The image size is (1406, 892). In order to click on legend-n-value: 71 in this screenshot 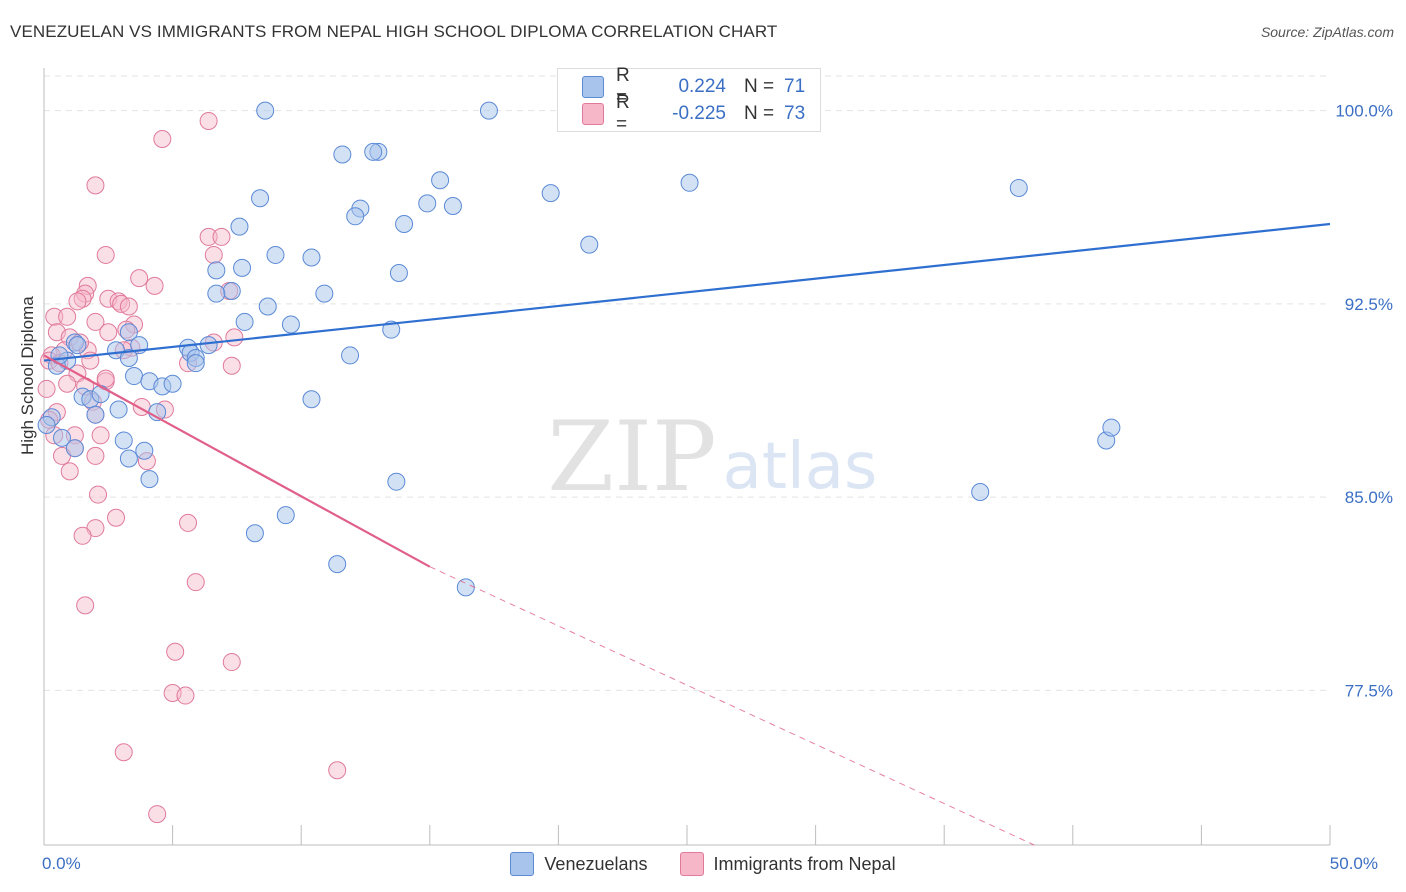, I will do `click(795, 86)`.